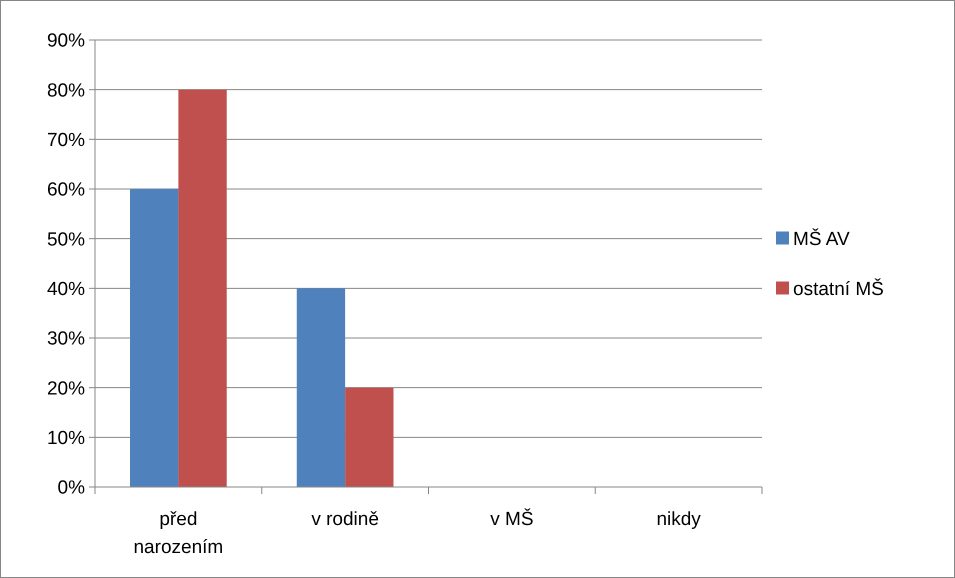 The height and width of the screenshot is (578, 955). Describe the element at coordinates (345, 519) in the screenshot. I see `x-tick-label: v rodině` at that location.